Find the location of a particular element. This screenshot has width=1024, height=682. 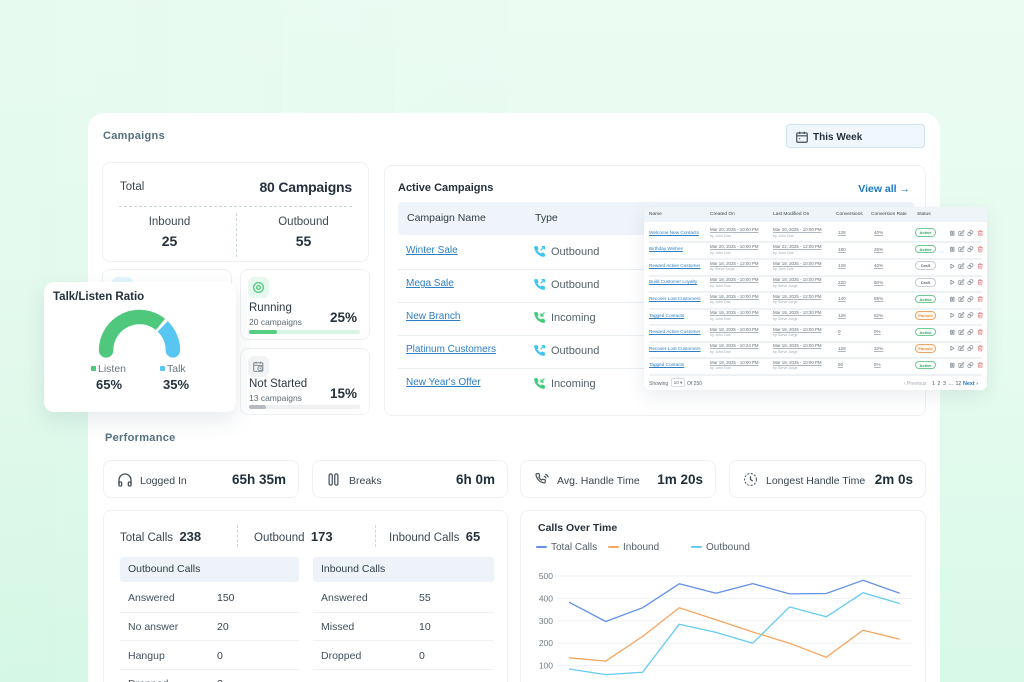

svg-text: 500 is located at coordinates (546, 576).